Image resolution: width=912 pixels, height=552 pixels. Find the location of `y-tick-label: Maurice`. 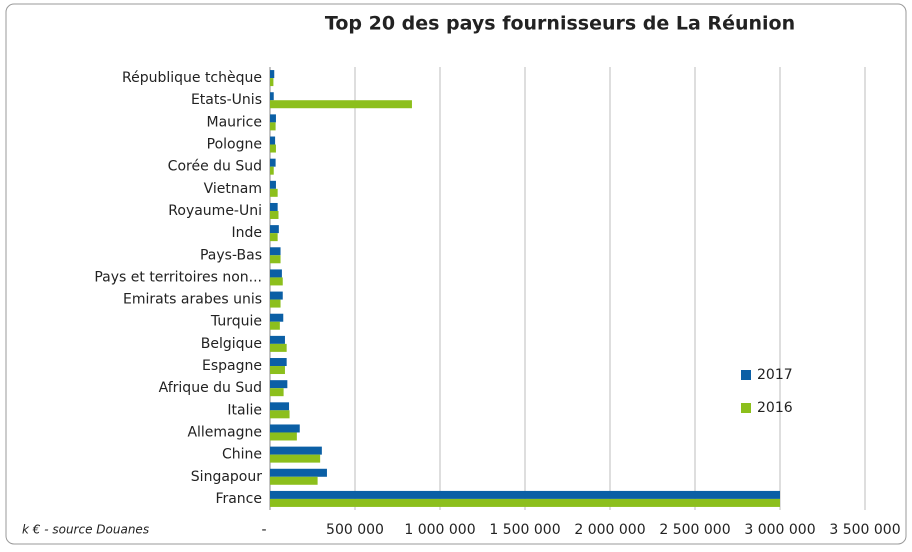

y-tick-label: Maurice is located at coordinates (235, 122).